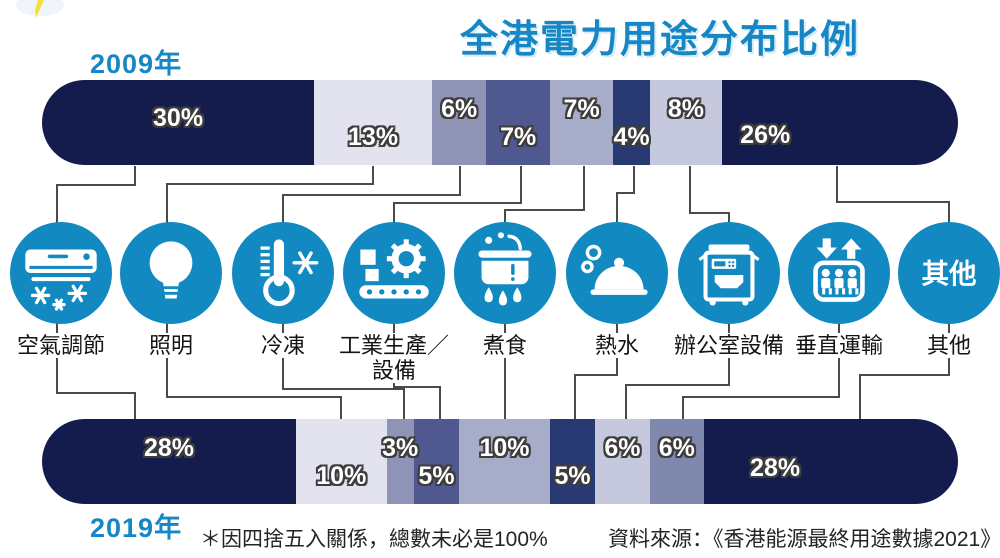  I want to click on segment-value-label: 3%, so click(400, 448).